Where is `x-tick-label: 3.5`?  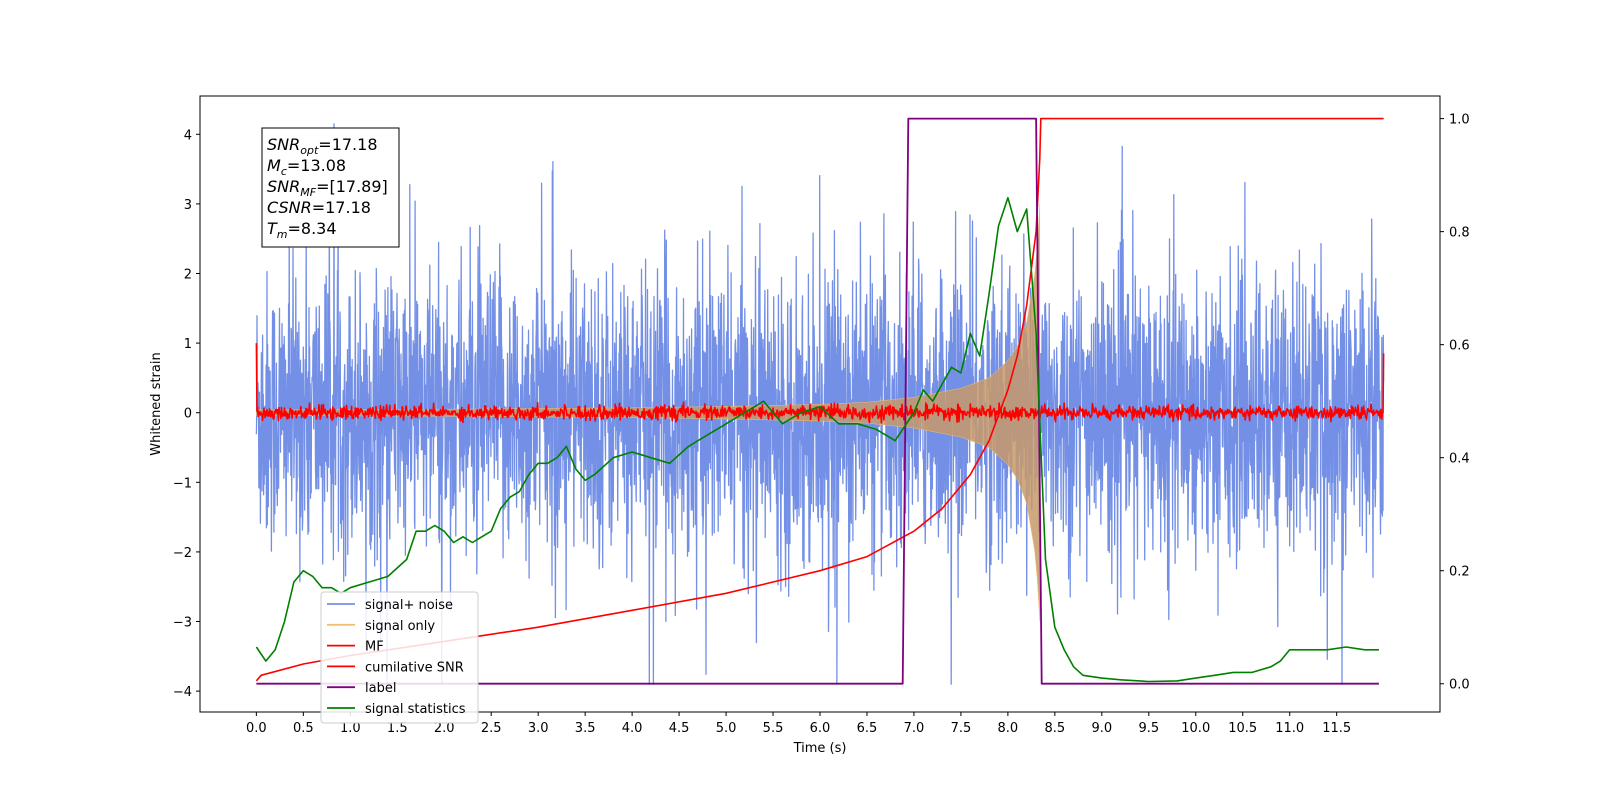
x-tick-label: 3.5 is located at coordinates (585, 728).